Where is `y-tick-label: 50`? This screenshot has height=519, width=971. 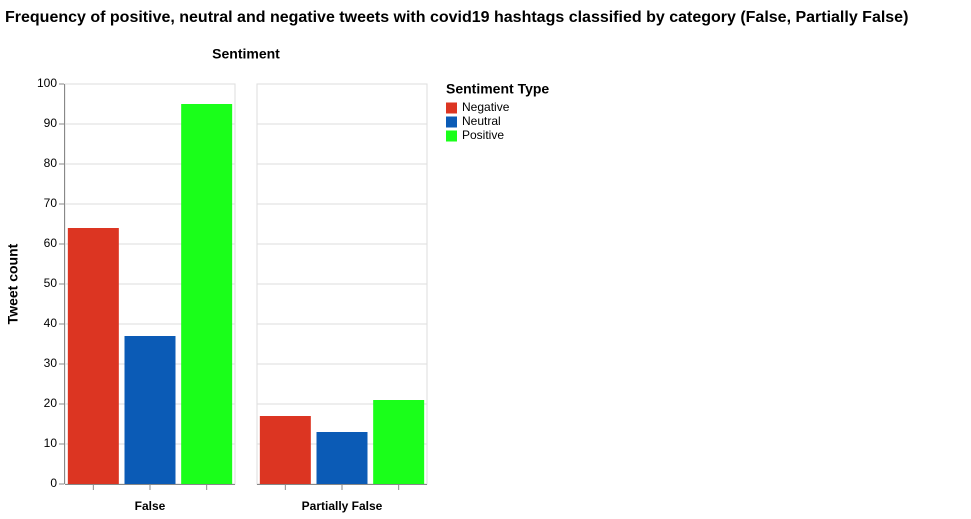 y-tick-label: 50 is located at coordinates (51, 283).